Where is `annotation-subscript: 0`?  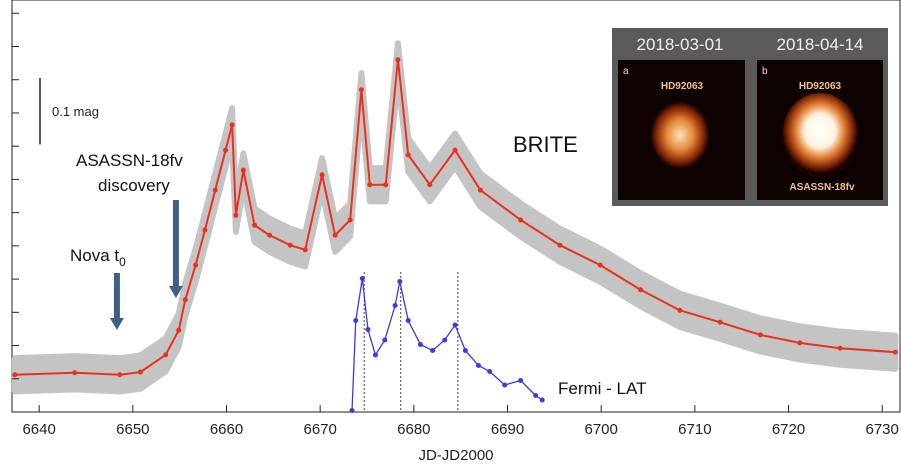 annotation-subscript: 0 is located at coordinates (122, 262).